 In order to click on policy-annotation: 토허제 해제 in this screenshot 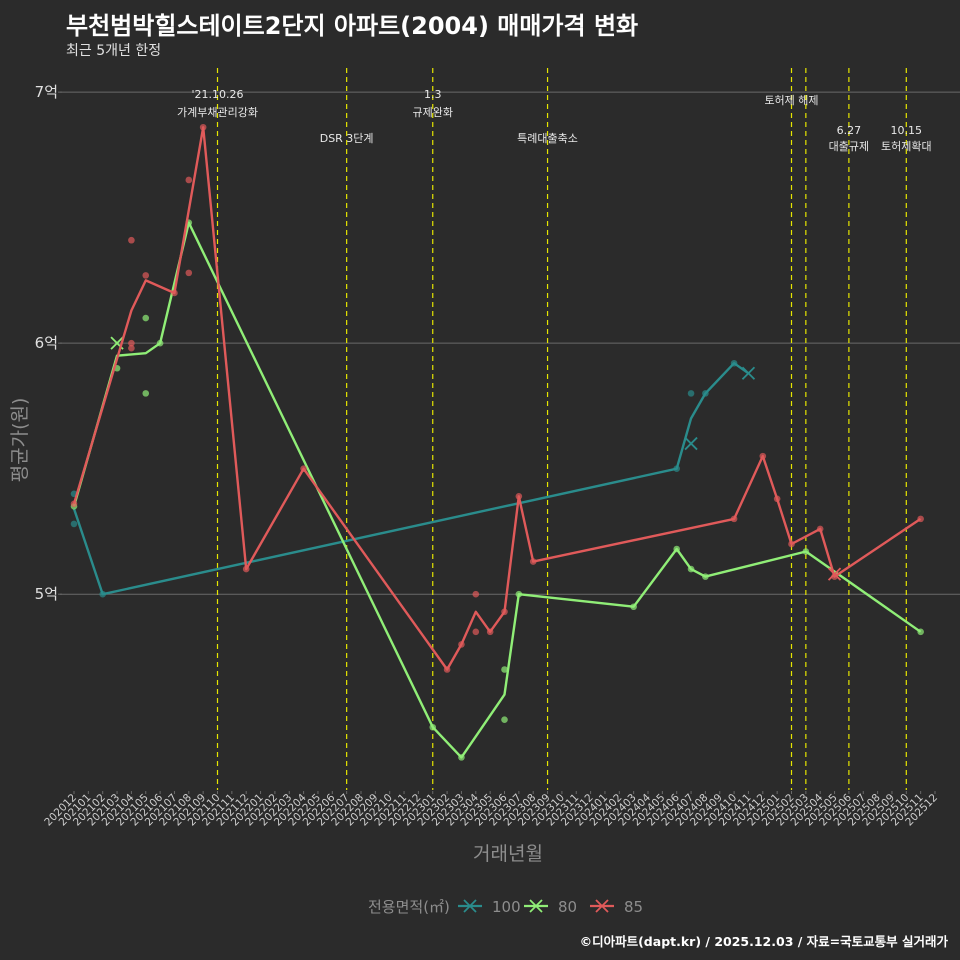, I will do `click(791, 100)`.